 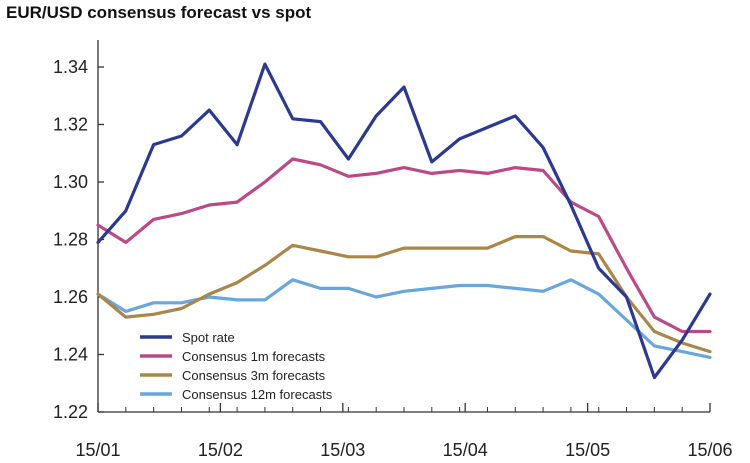 What do you see at coordinates (70, 240) in the screenshot?
I see `y-tick-label: 1.28` at bounding box center [70, 240].